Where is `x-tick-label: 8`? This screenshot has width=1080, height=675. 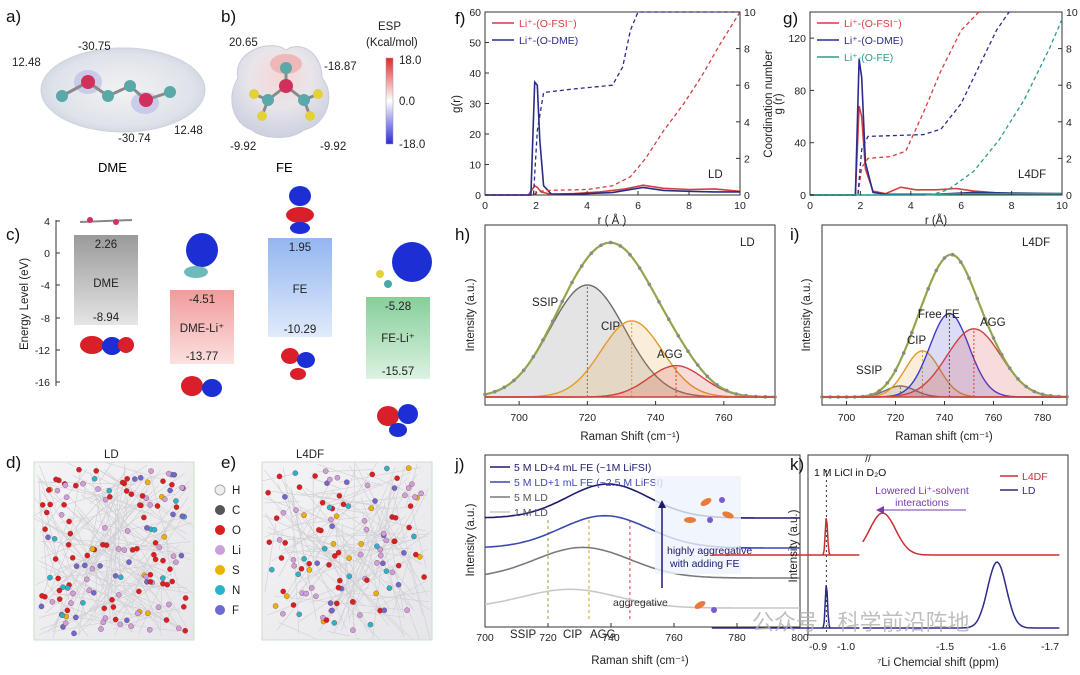 x-tick-label: 8 is located at coordinates (1012, 206).